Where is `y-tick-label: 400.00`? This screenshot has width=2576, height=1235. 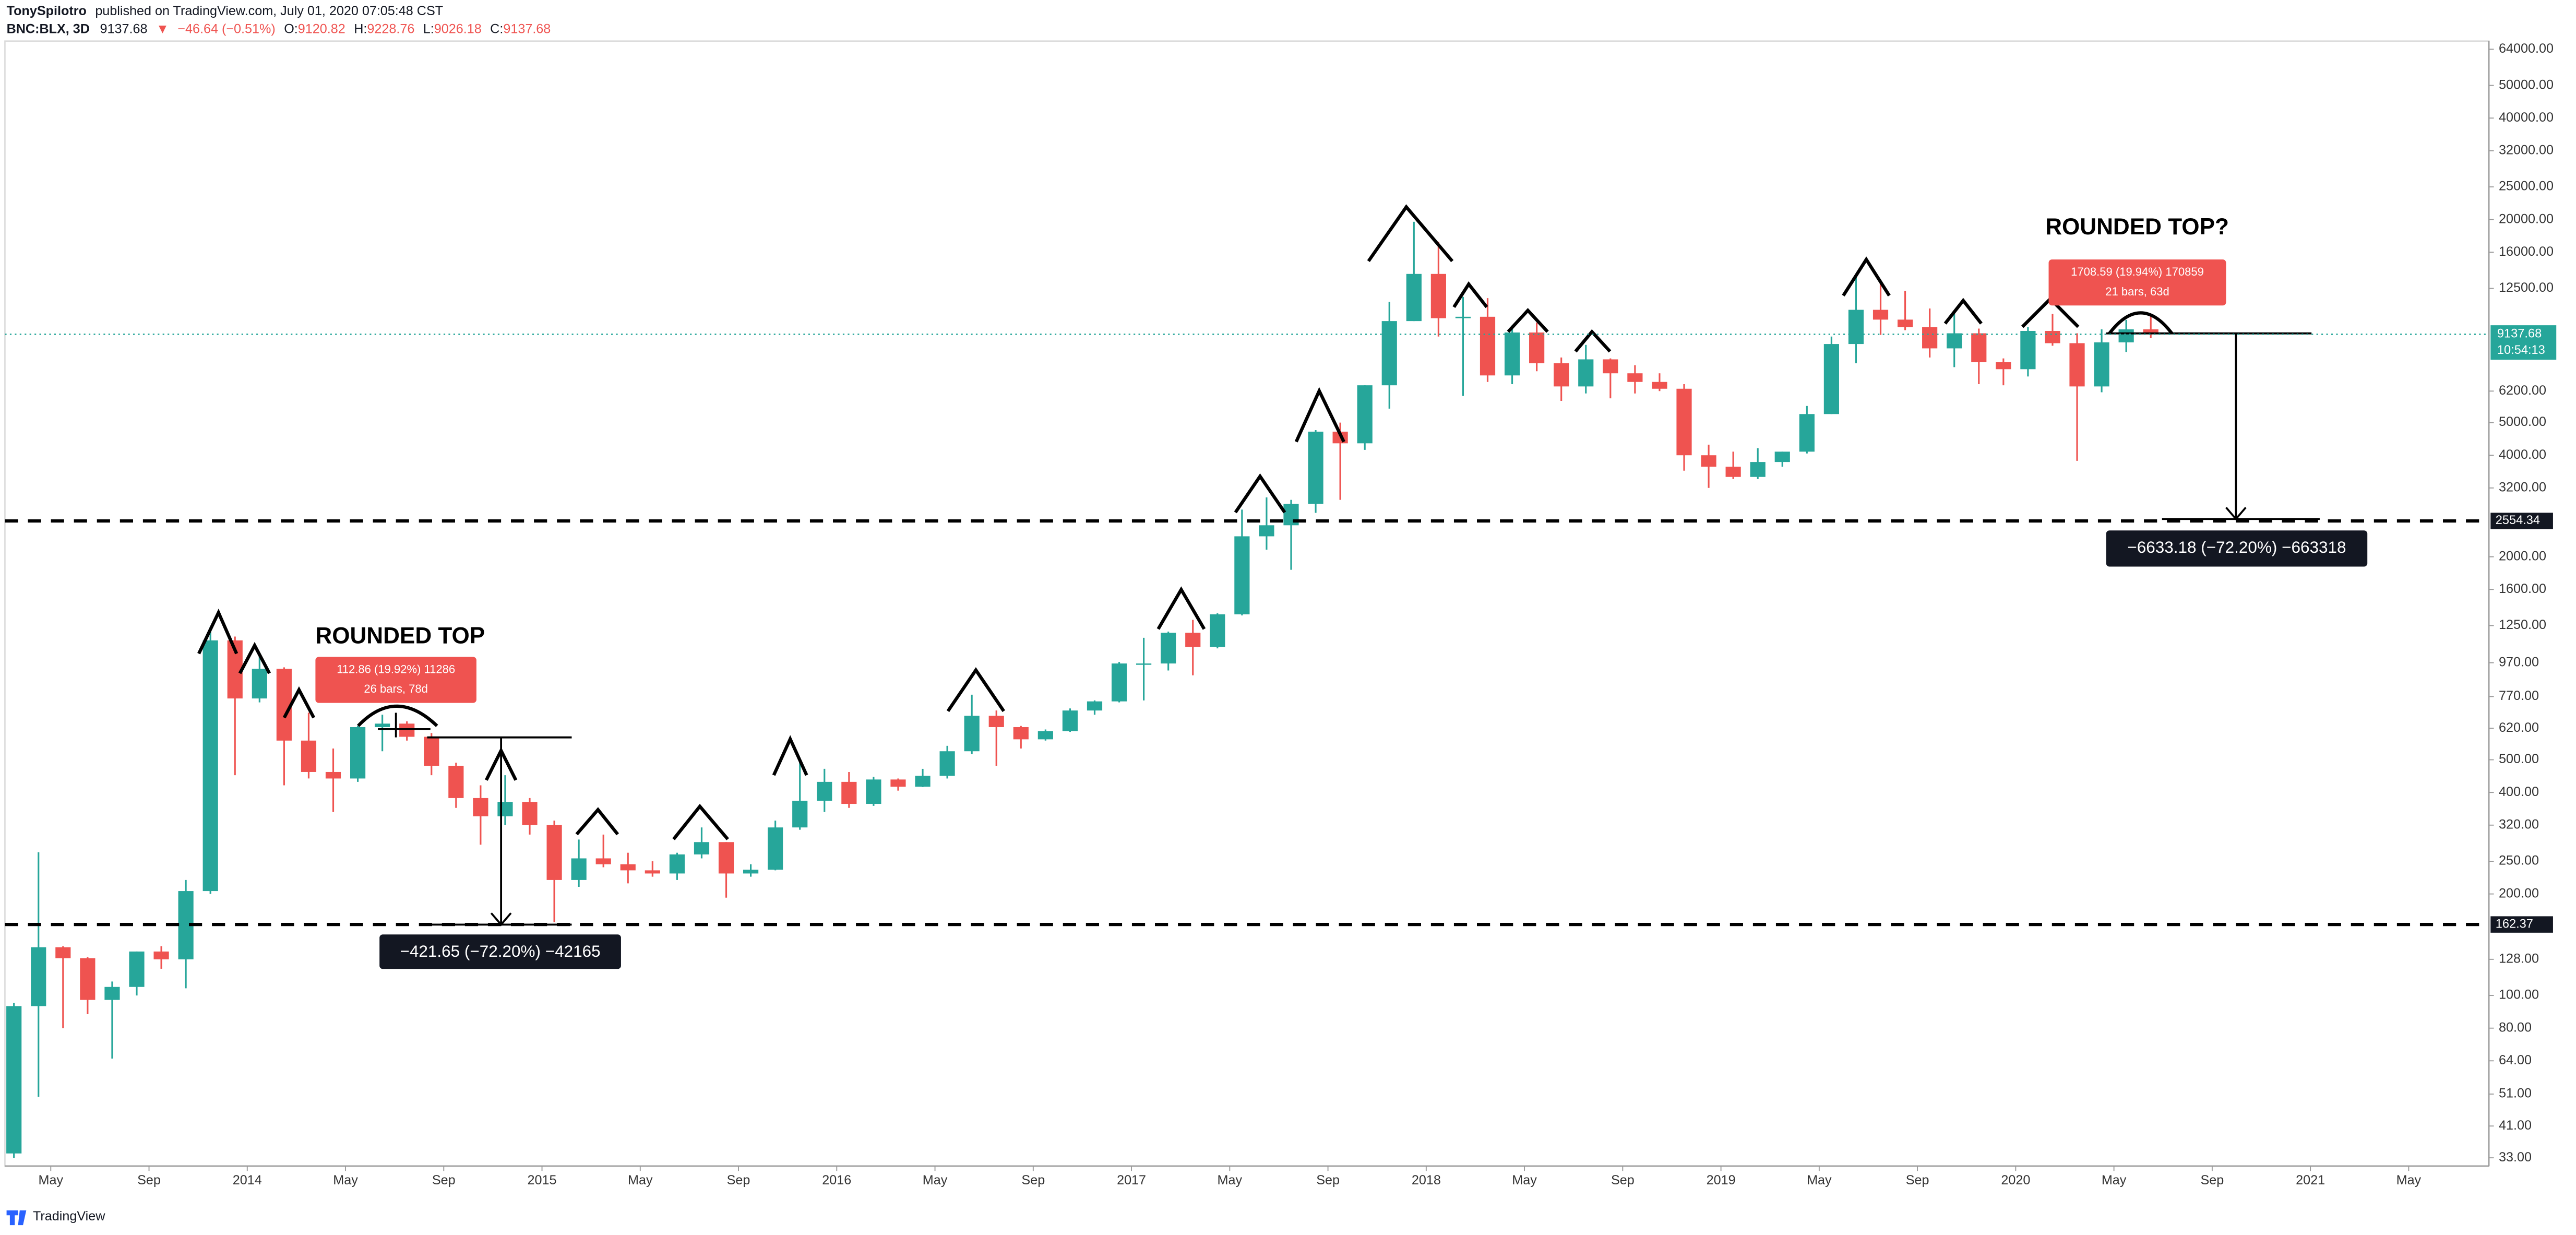
y-tick-label: 400.00 is located at coordinates (2519, 792).